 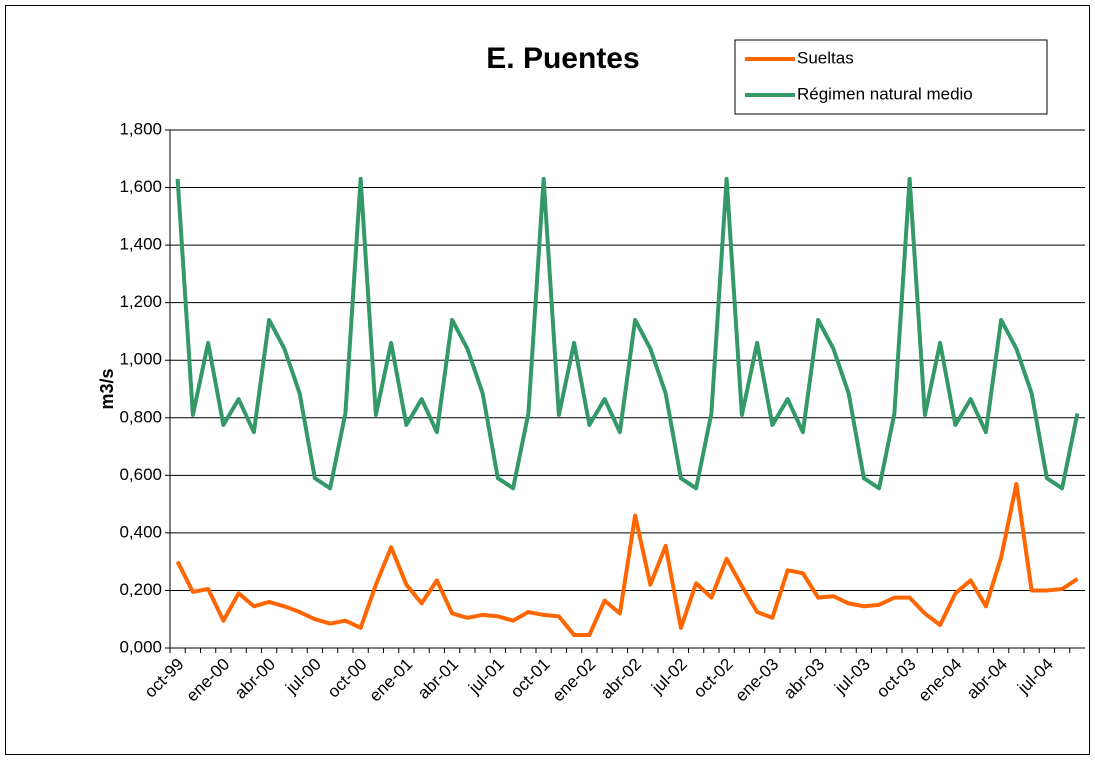 I want to click on y-tick-label: 0,600, so click(x=140, y=474).